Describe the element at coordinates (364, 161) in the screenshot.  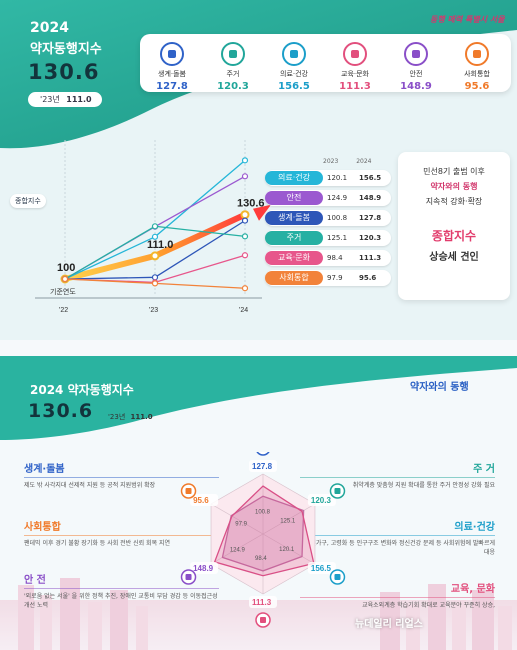
I see `header-2024: 2024` at that location.